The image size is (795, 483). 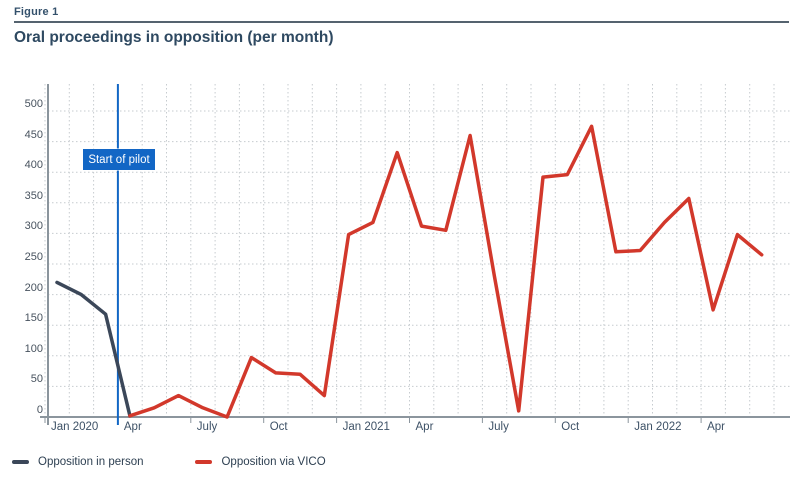 What do you see at coordinates (273, 462) in the screenshot?
I see `legend-label-vico: Opposition via VICO` at bounding box center [273, 462].